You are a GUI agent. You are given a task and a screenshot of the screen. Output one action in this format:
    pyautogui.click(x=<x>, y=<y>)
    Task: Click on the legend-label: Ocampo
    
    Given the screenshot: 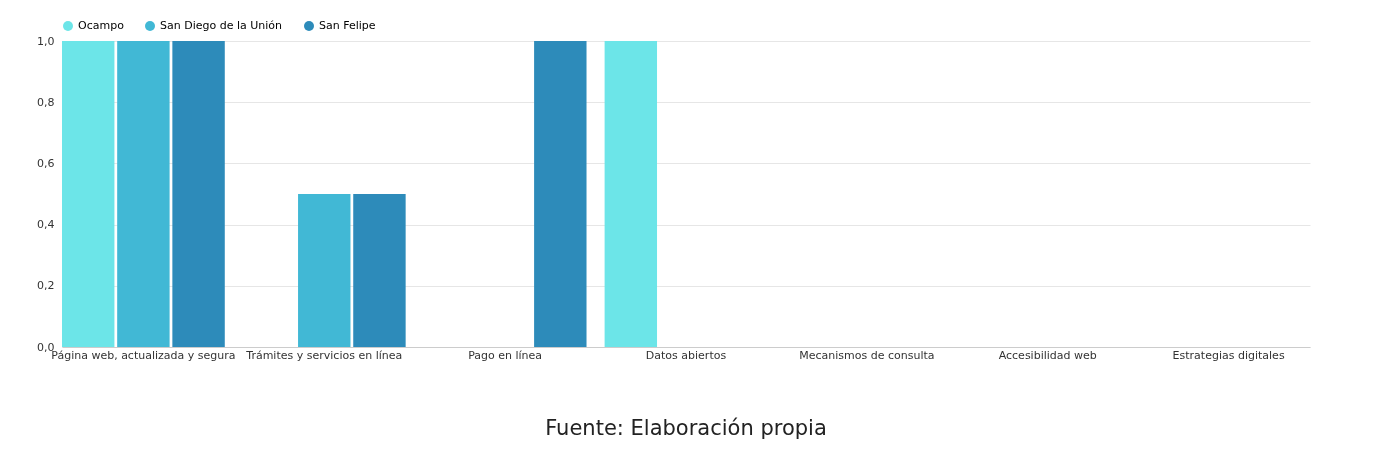 What is the action you would take?
    pyautogui.click(x=101, y=25)
    